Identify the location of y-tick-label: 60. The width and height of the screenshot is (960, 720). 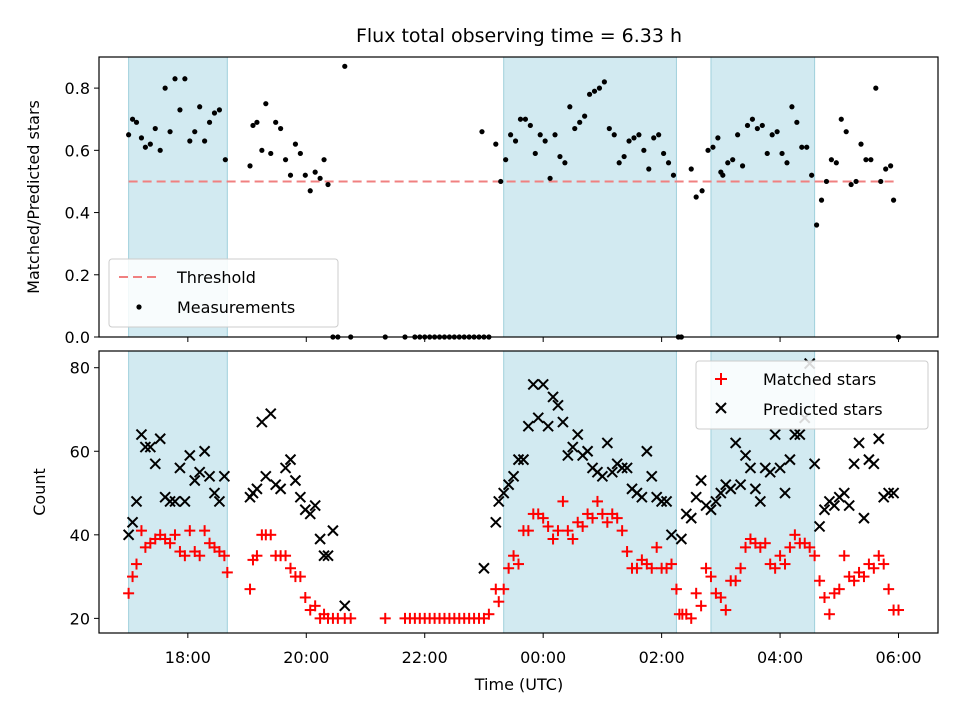
(80, 451).